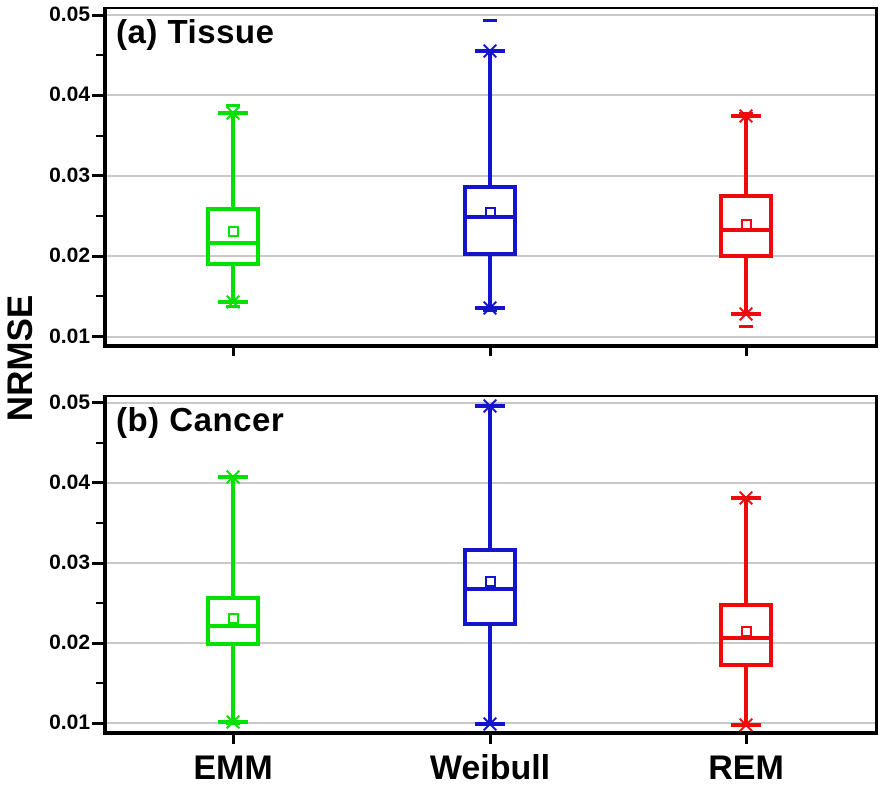  Describe the element at coordinates (200, 419) in the screenshot. I see `panel-cancer-title: (b) Cancer` at that location.